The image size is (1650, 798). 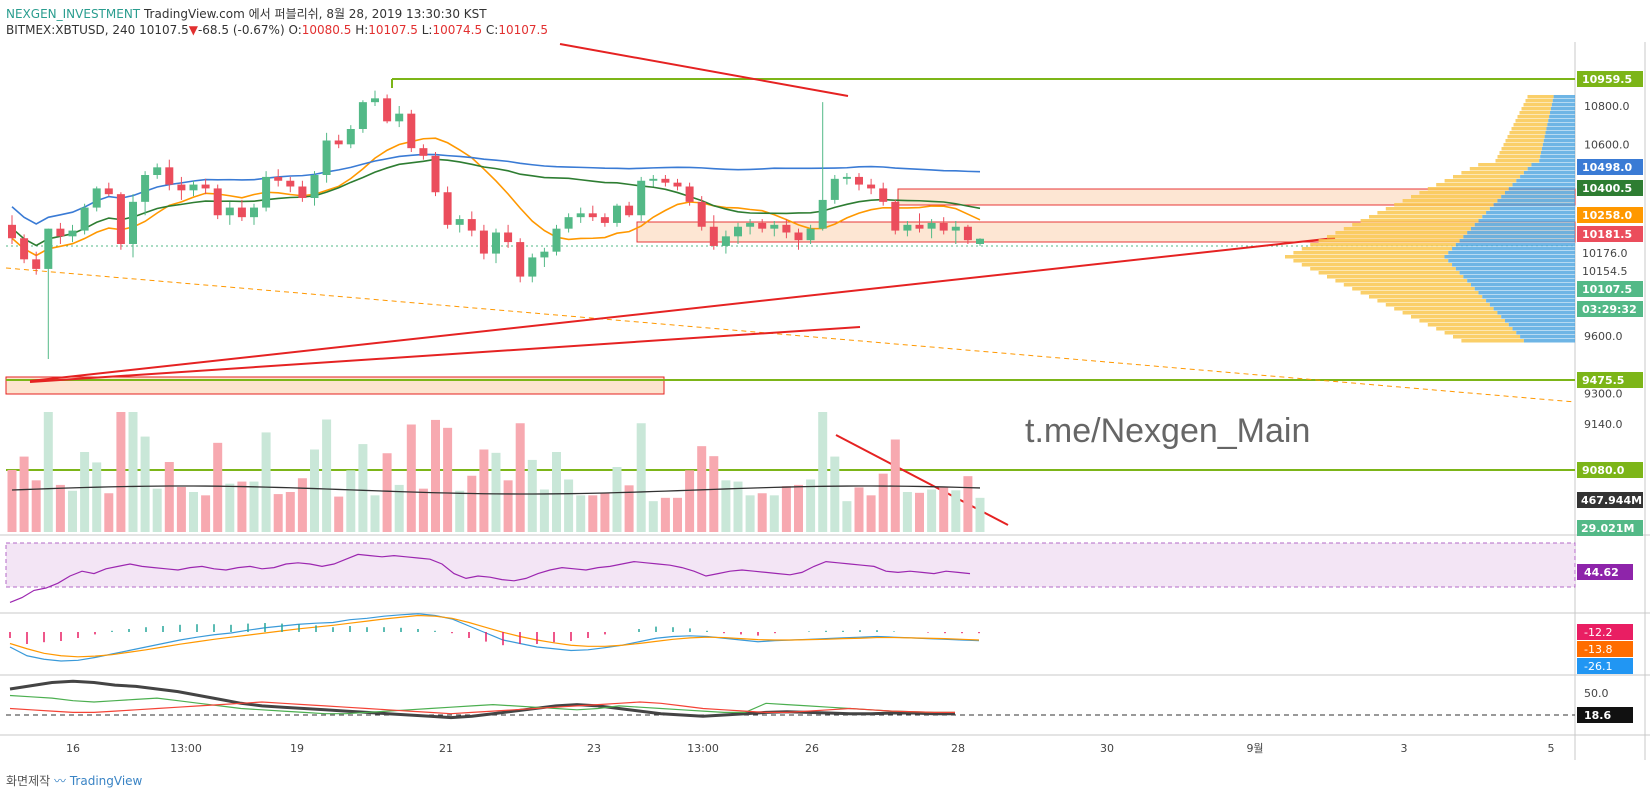 What do you see at coordinates (73, 14) in the screenshot?
I see `author-link: NEXGEN_INVESTMENT` at bounding box center [73, 14].